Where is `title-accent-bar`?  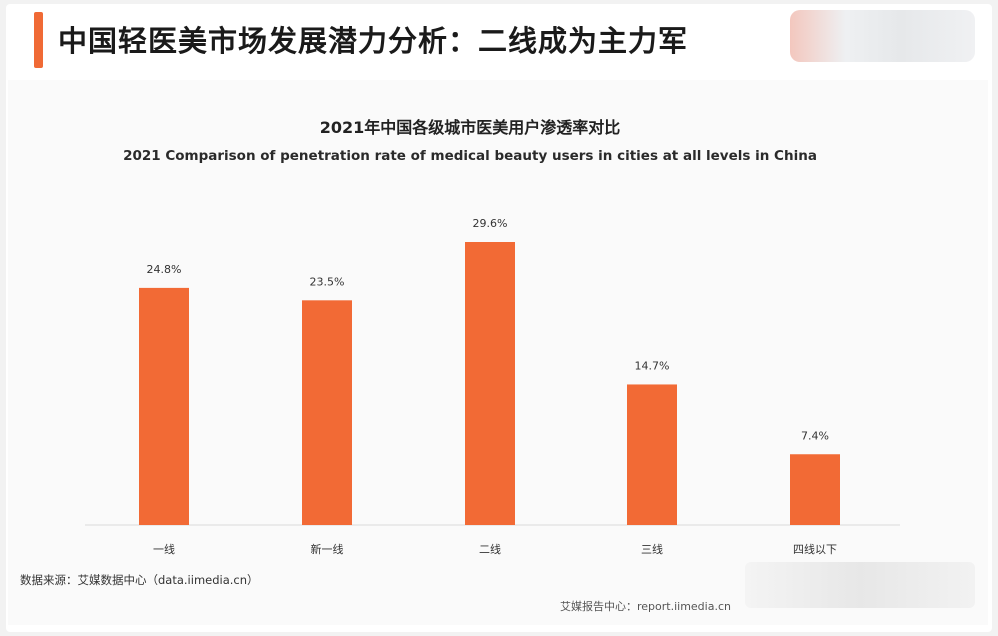 title-accent-bar is located at coordinates (38, 40).